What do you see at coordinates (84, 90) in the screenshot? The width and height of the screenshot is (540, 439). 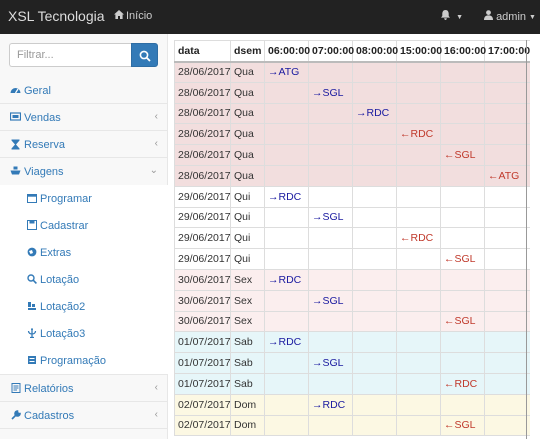 I see `sidebar-item-geral: Geral` at bounding box center [84, 90].